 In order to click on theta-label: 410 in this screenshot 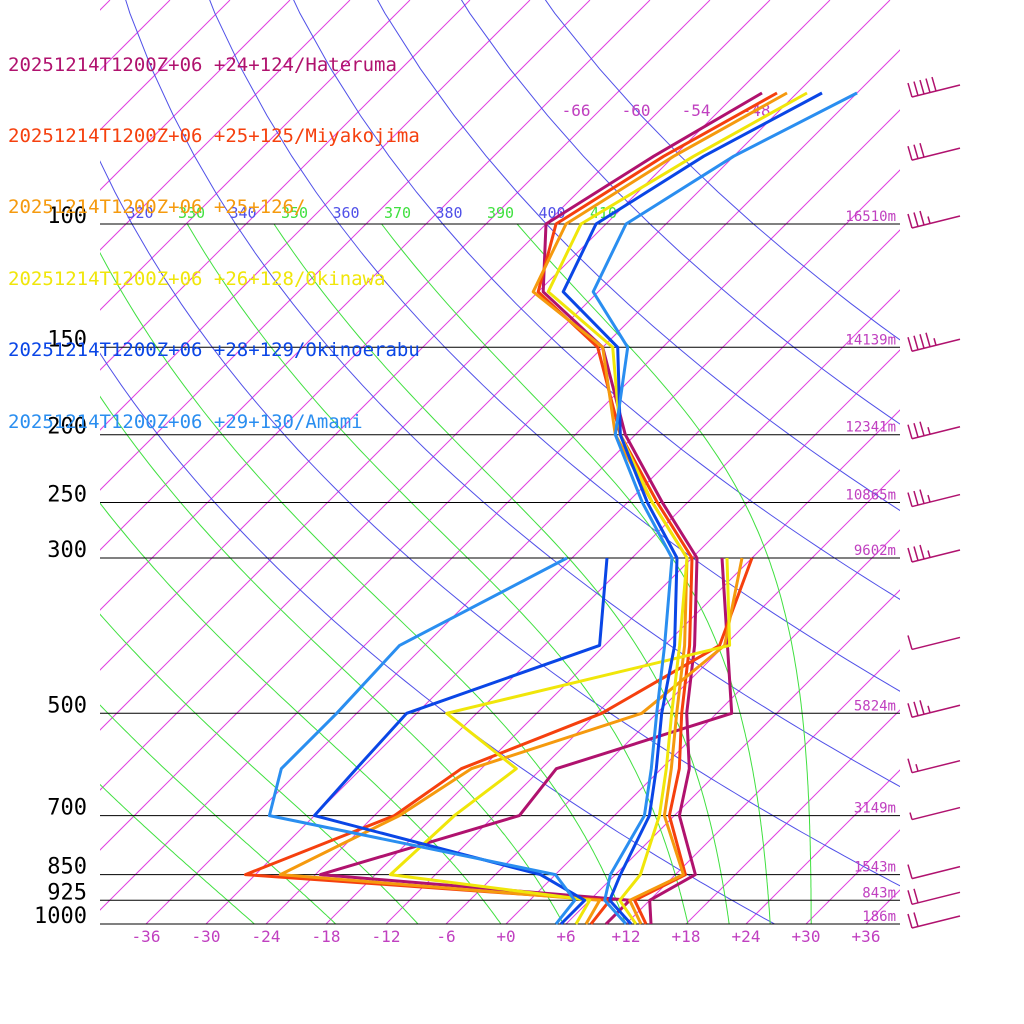, I will do `click(603, 213)`.